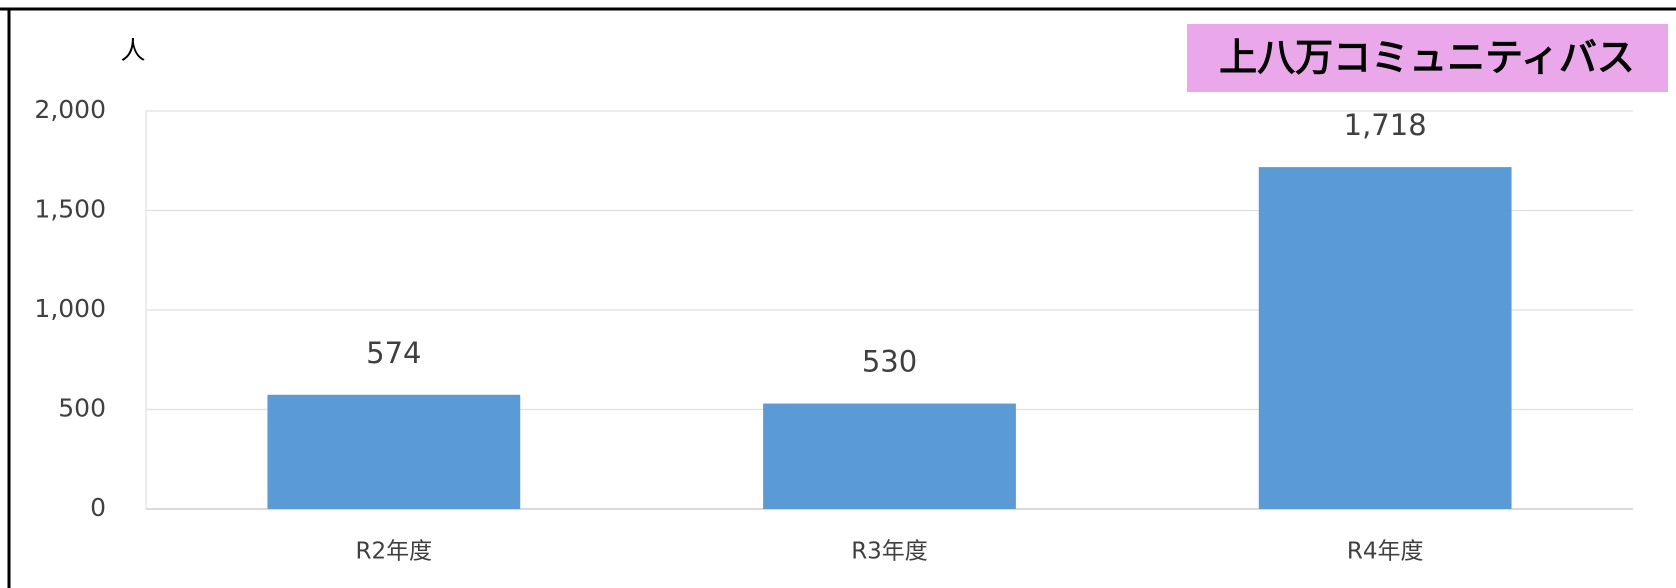 This screenshot has width=1676, height=588. What do you see at coordinates (394, 552) in the screenshot?
I see `x-tick-label: R2年度` at bounding box center [394, 552].